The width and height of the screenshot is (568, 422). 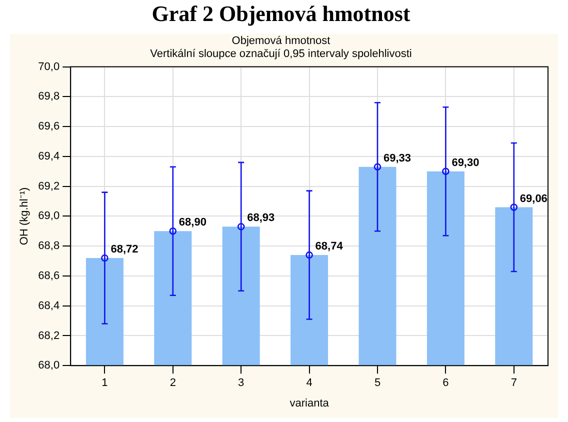 I want to click on data-label: 68,93, so click(x=261, y=218).